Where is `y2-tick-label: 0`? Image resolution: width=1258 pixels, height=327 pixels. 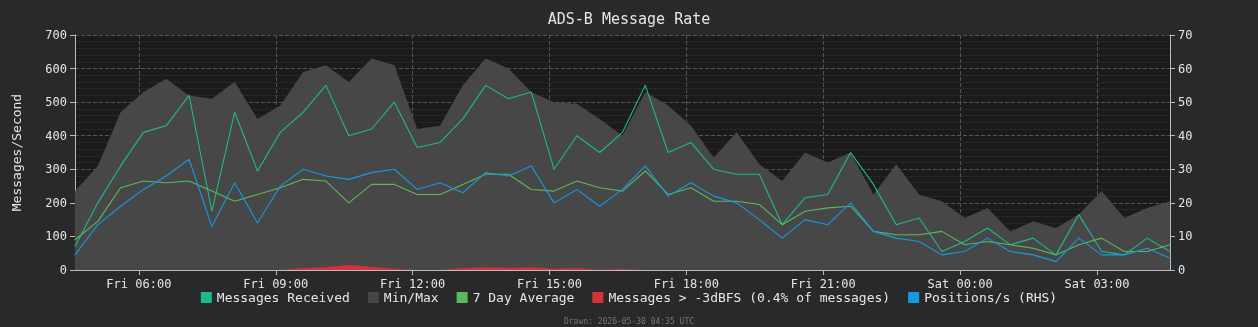
y2-tick-label: 0 is located at coordinates (1182, 270).